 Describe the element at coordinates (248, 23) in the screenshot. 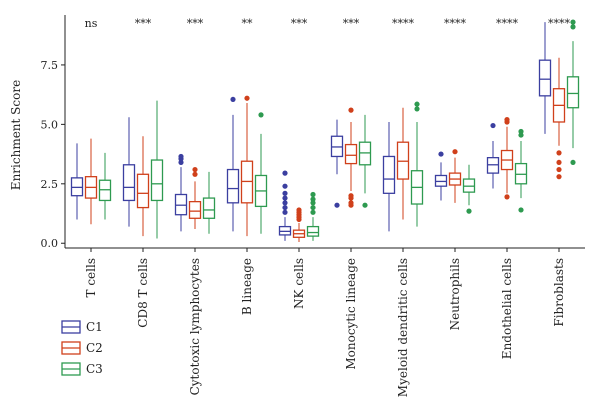

I see `significance-label: **` at that location.